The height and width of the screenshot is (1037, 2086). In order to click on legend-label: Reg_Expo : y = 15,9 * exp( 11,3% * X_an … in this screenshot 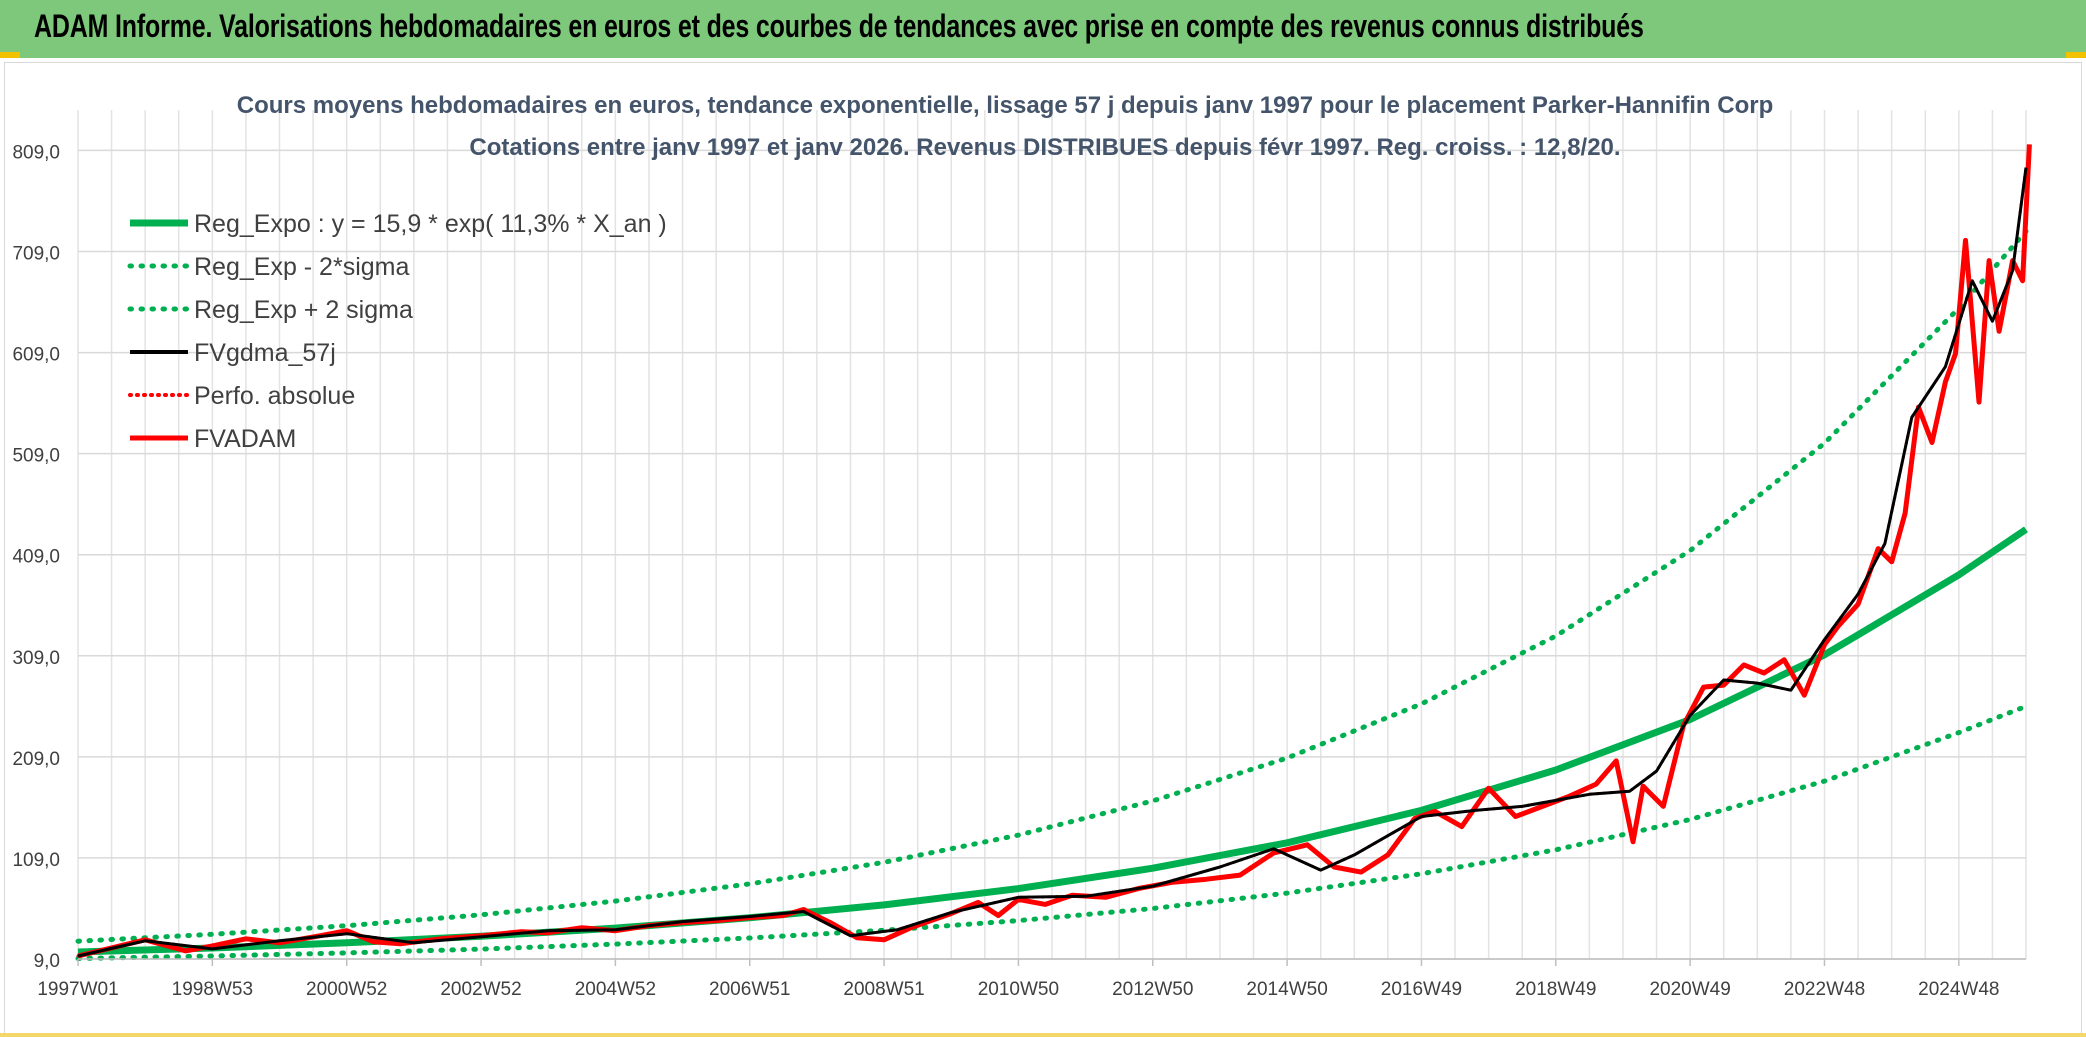, I will do `click(430, 224)`.